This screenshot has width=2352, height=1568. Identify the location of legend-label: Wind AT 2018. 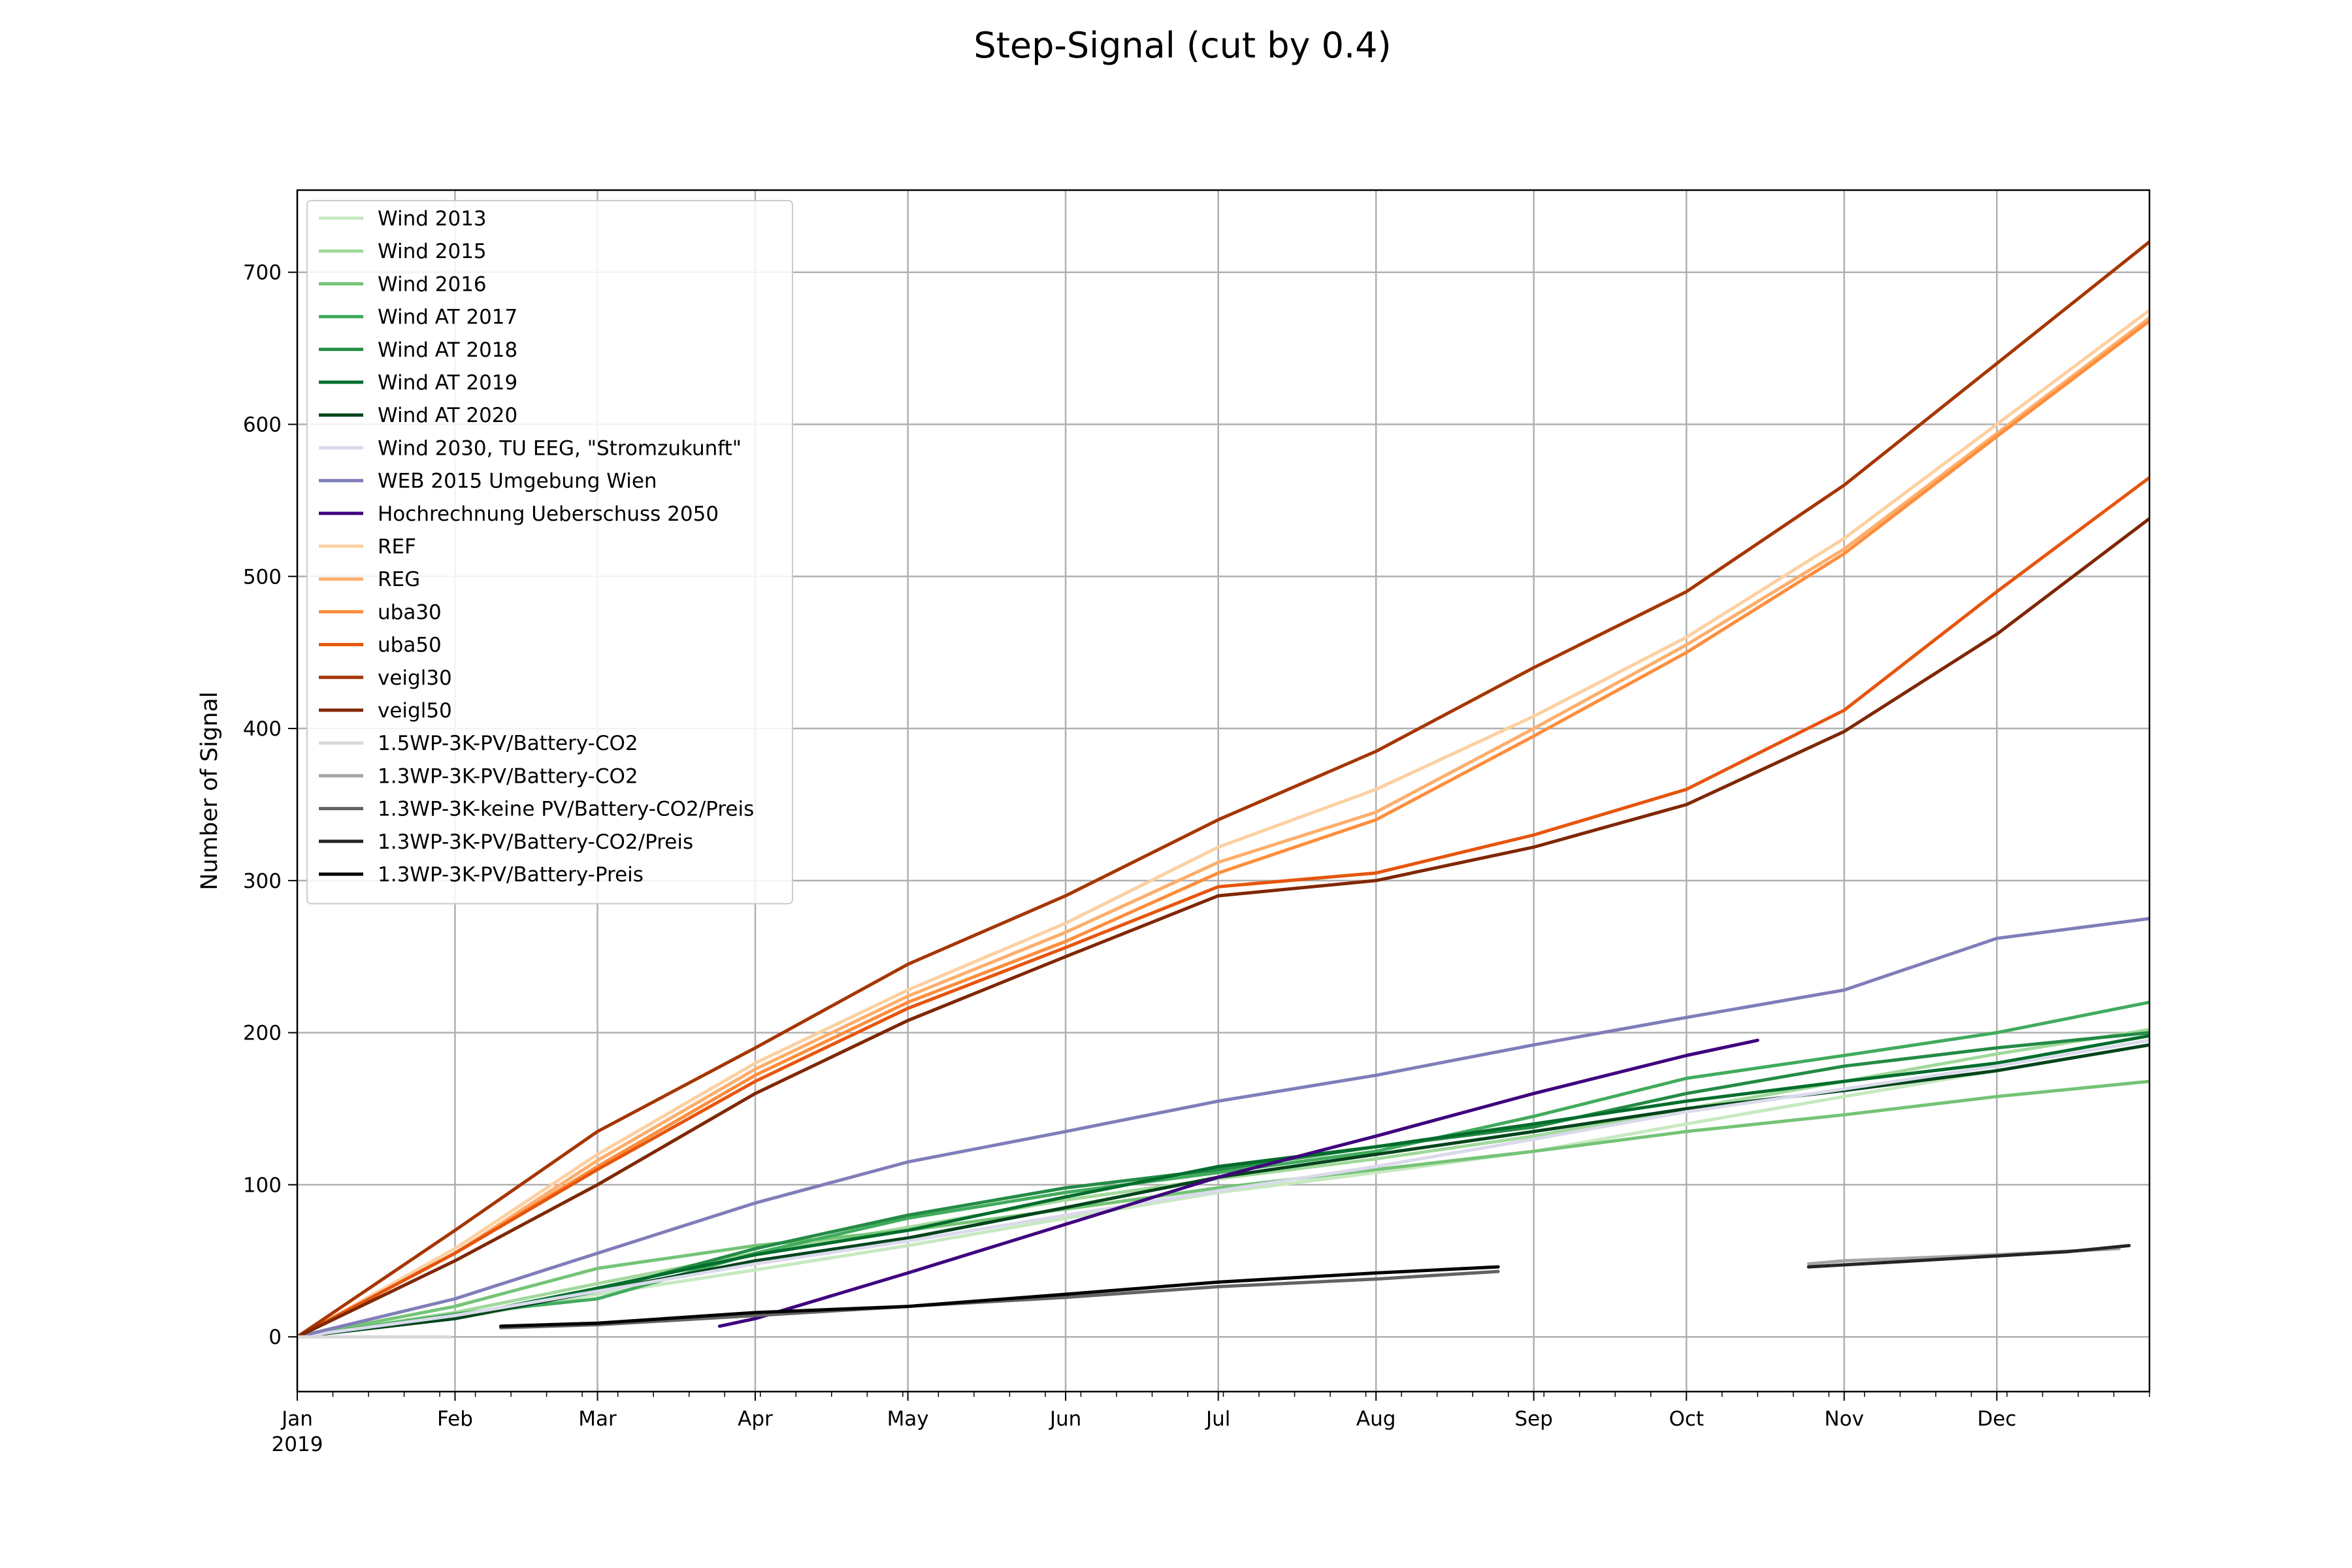
(447, 350).